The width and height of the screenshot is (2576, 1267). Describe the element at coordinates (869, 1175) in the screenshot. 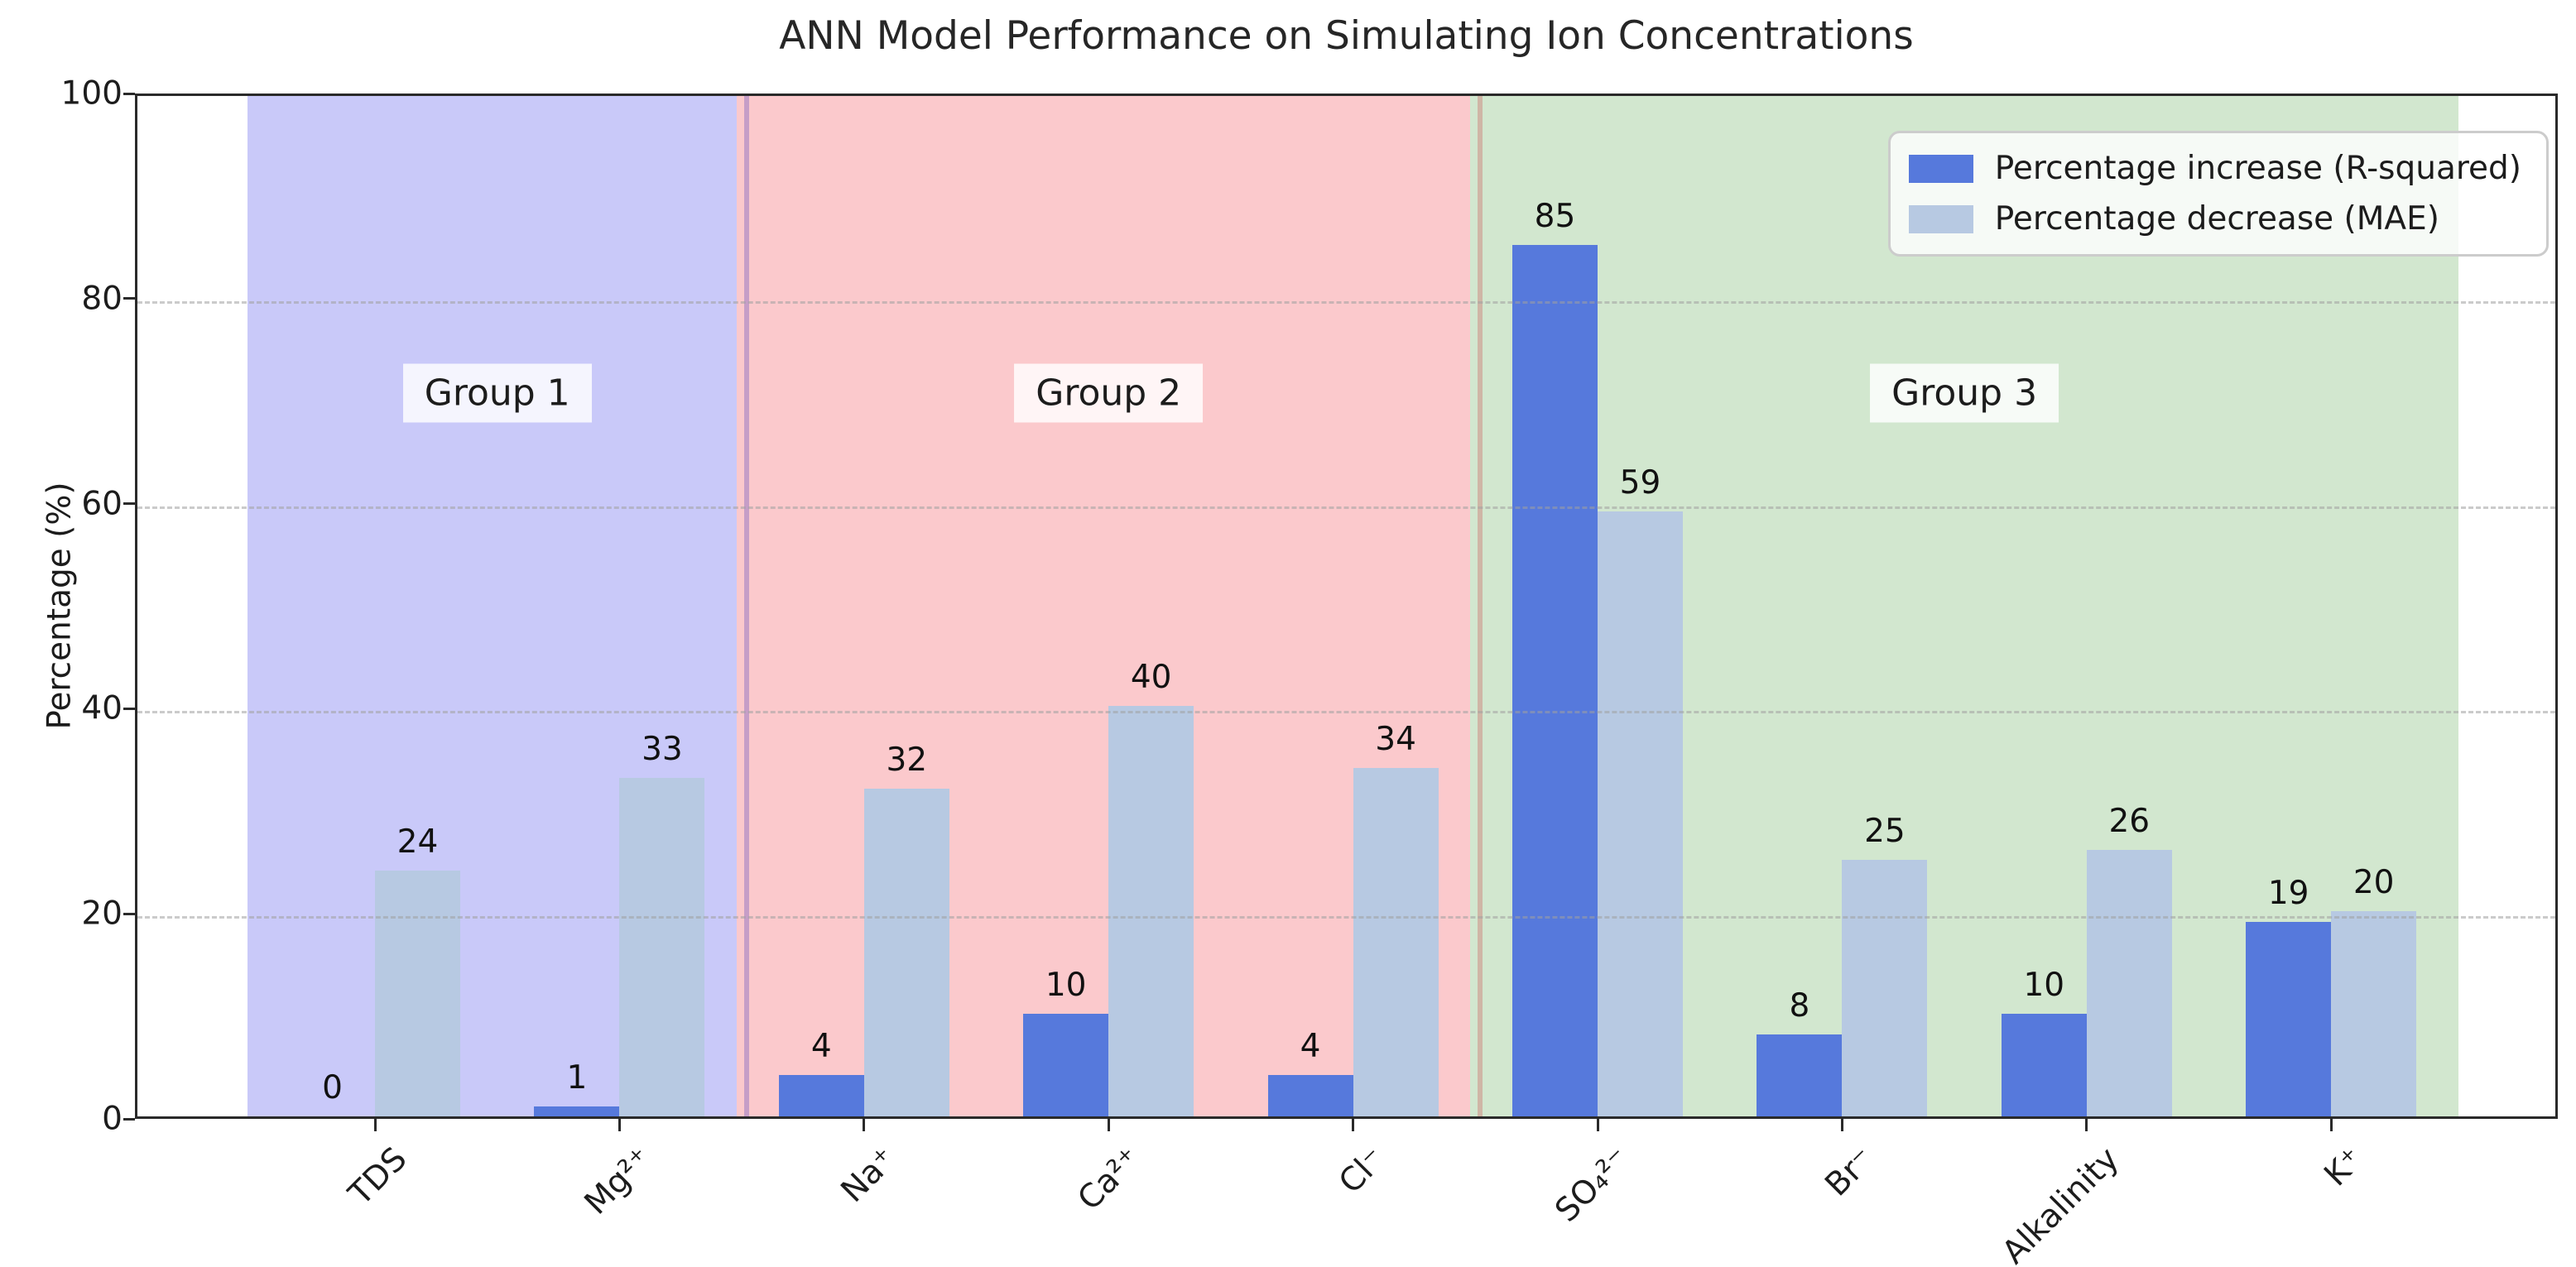

I see `x-tick-label-2: Na⁺` at that location.